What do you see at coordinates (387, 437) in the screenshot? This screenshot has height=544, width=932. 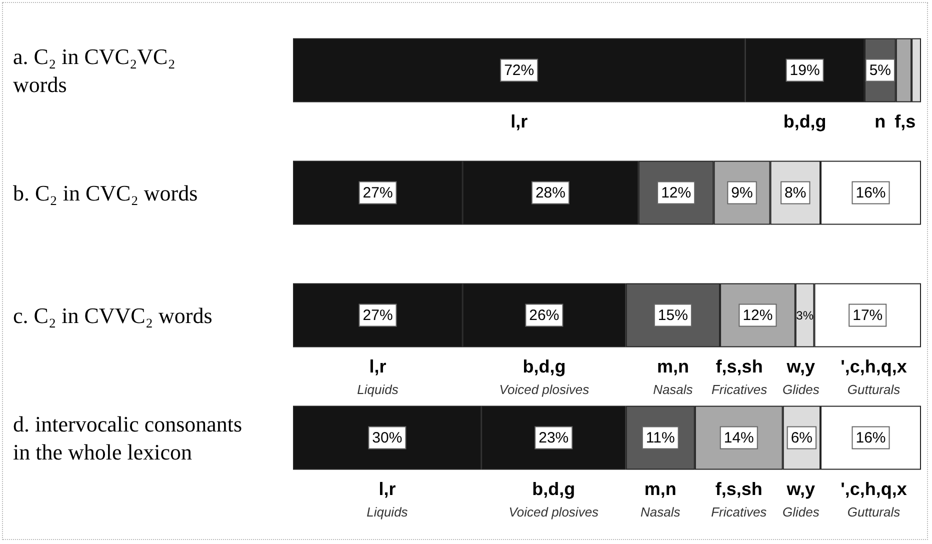 I see `data-label: 30%` at bounding box center [387, 437].